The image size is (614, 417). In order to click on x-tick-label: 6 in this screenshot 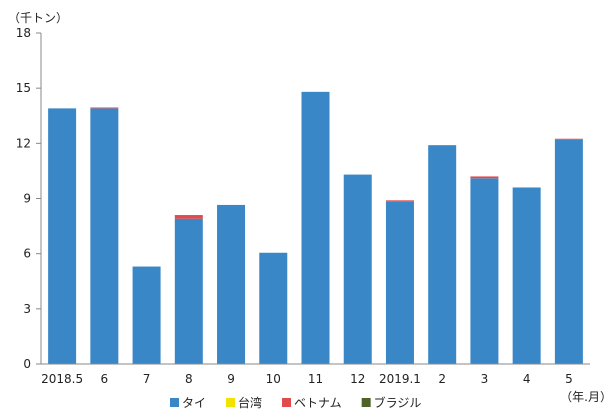, I will do `click(105, 379)`.